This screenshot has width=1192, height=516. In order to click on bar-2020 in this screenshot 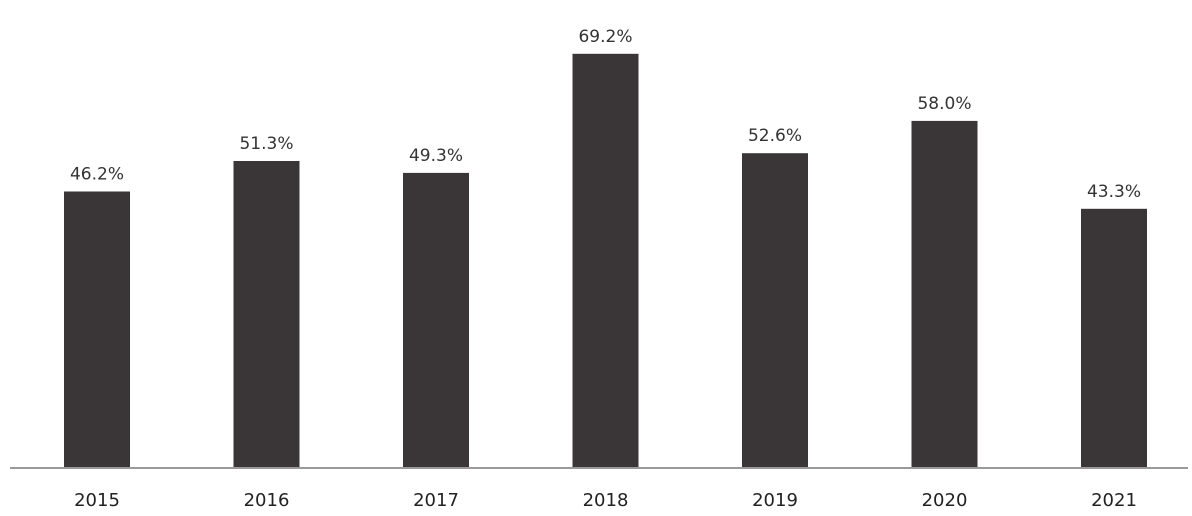, I will do `click(944, 294)`.